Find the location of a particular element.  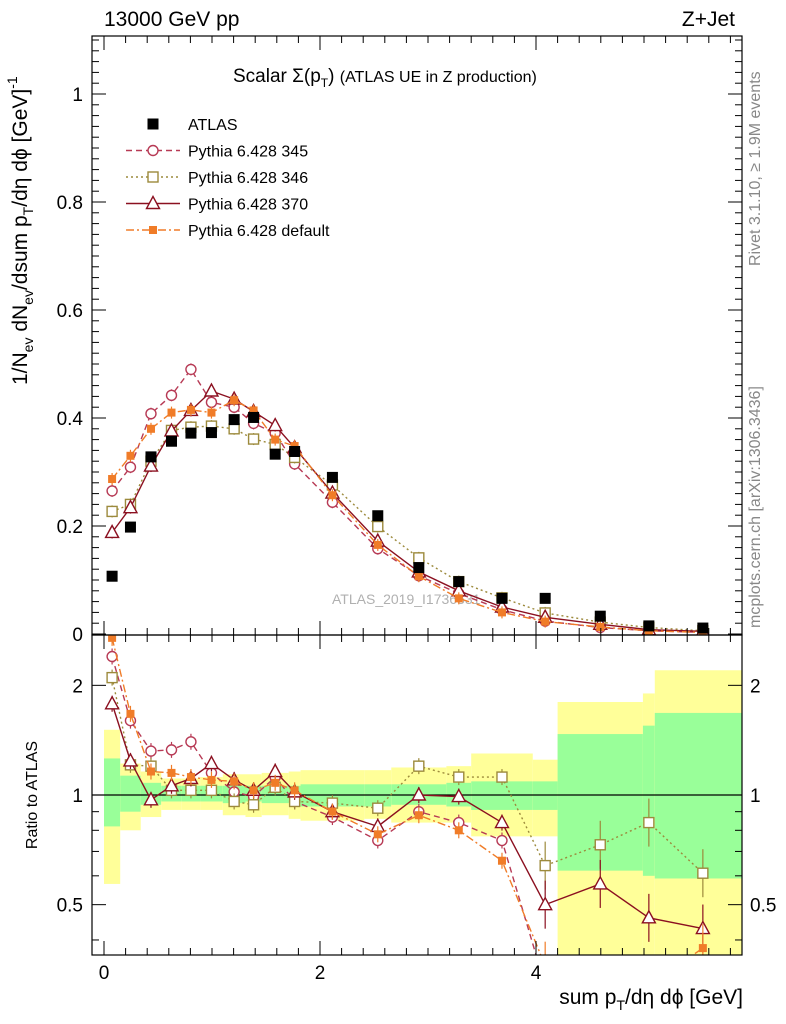

legend-label: ATLAS is located at coordinates (213, 125).